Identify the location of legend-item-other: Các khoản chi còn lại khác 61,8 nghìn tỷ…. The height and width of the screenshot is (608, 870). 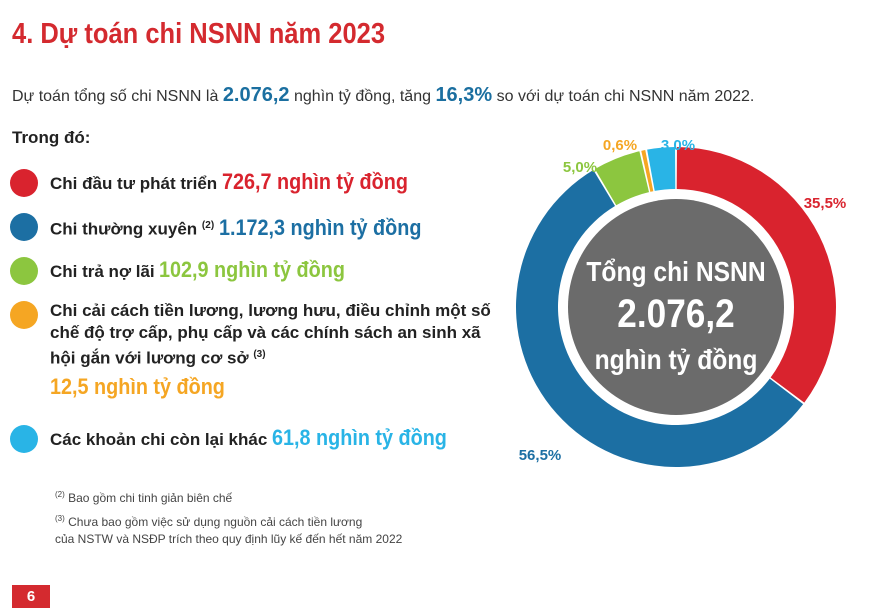
(238, 439).